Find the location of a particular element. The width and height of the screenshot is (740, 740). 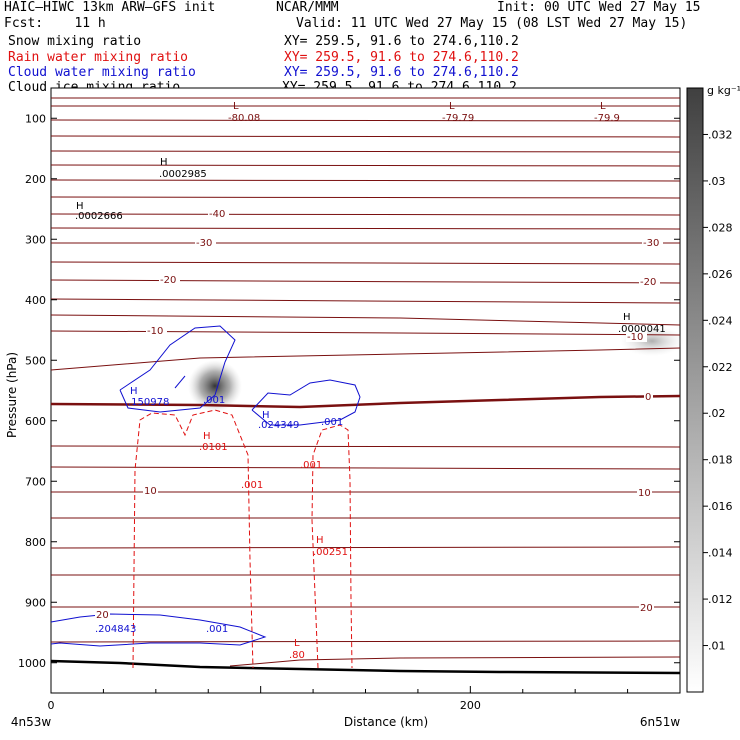

extremum-value: -80.08 is located at coordinates (244, 118).